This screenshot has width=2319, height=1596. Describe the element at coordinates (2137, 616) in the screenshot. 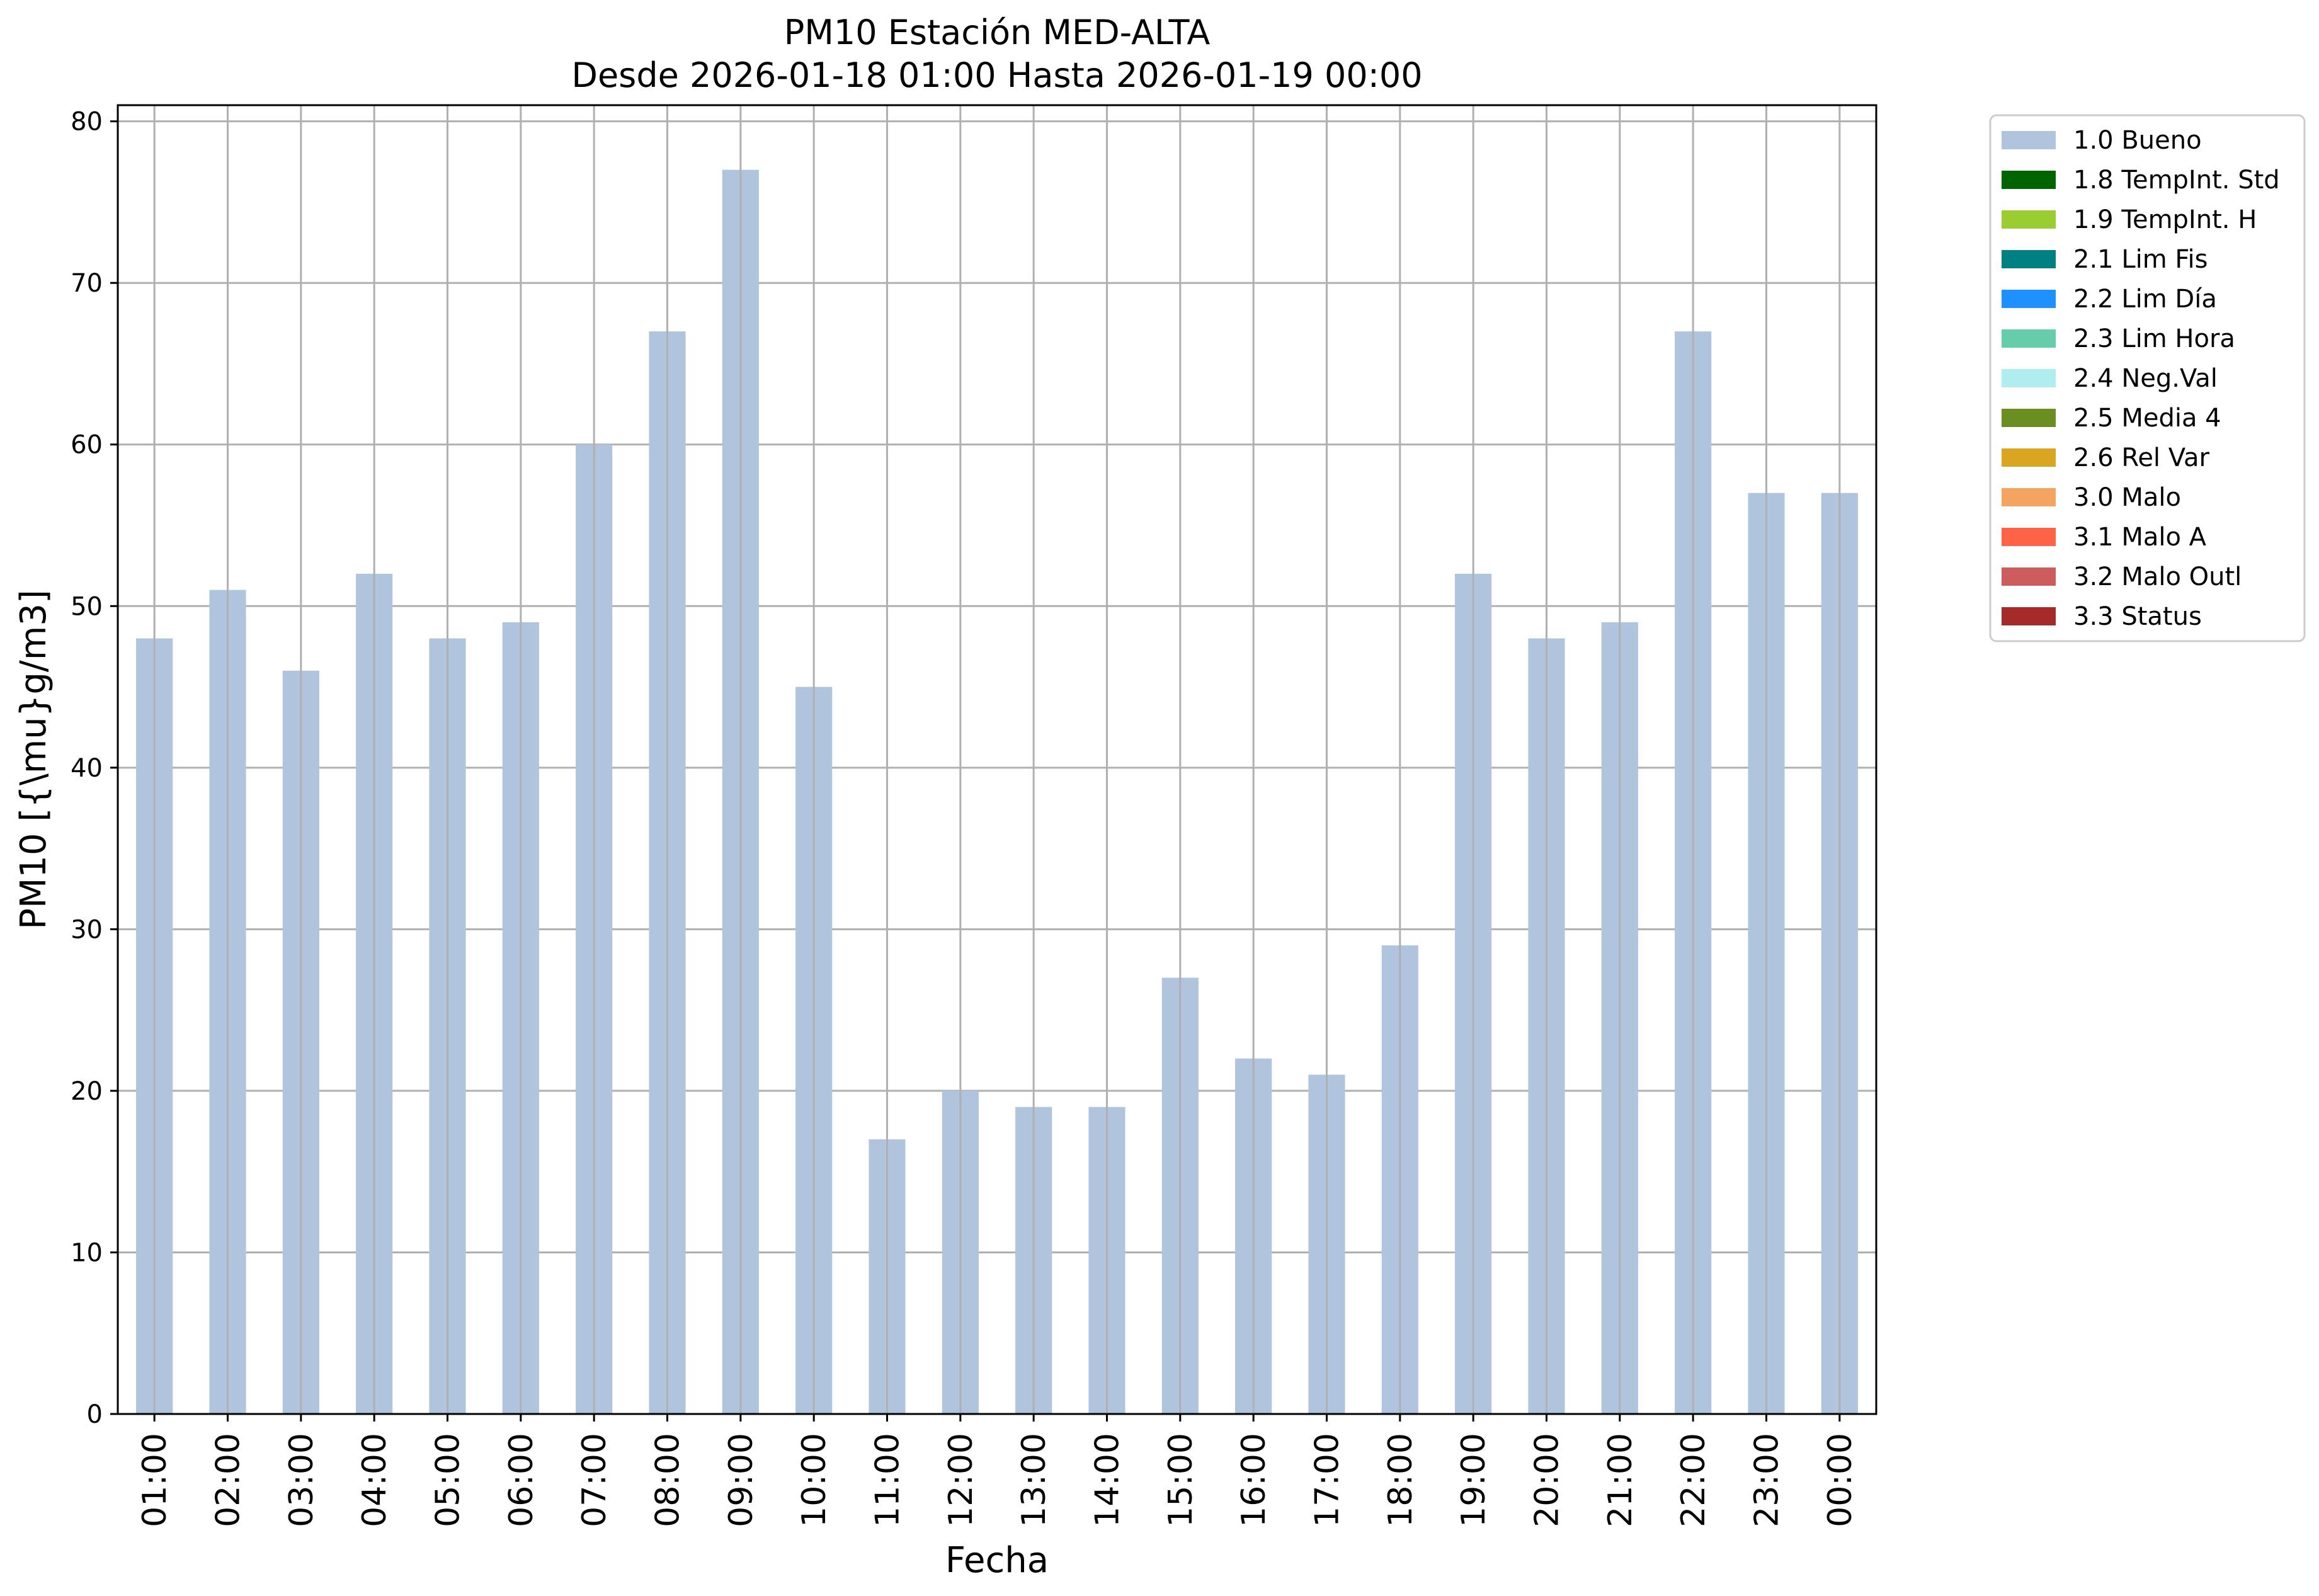

I see `legend-label: 3.3 Status` at that location.